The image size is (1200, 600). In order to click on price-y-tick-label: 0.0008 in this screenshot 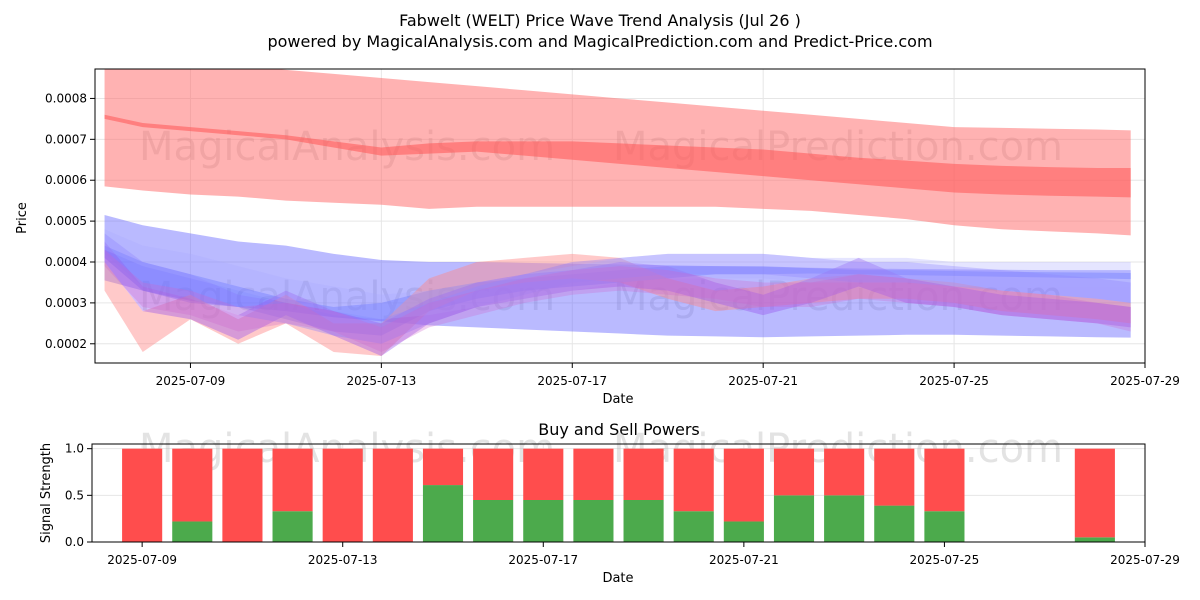, I will do `click(66, 98)`.